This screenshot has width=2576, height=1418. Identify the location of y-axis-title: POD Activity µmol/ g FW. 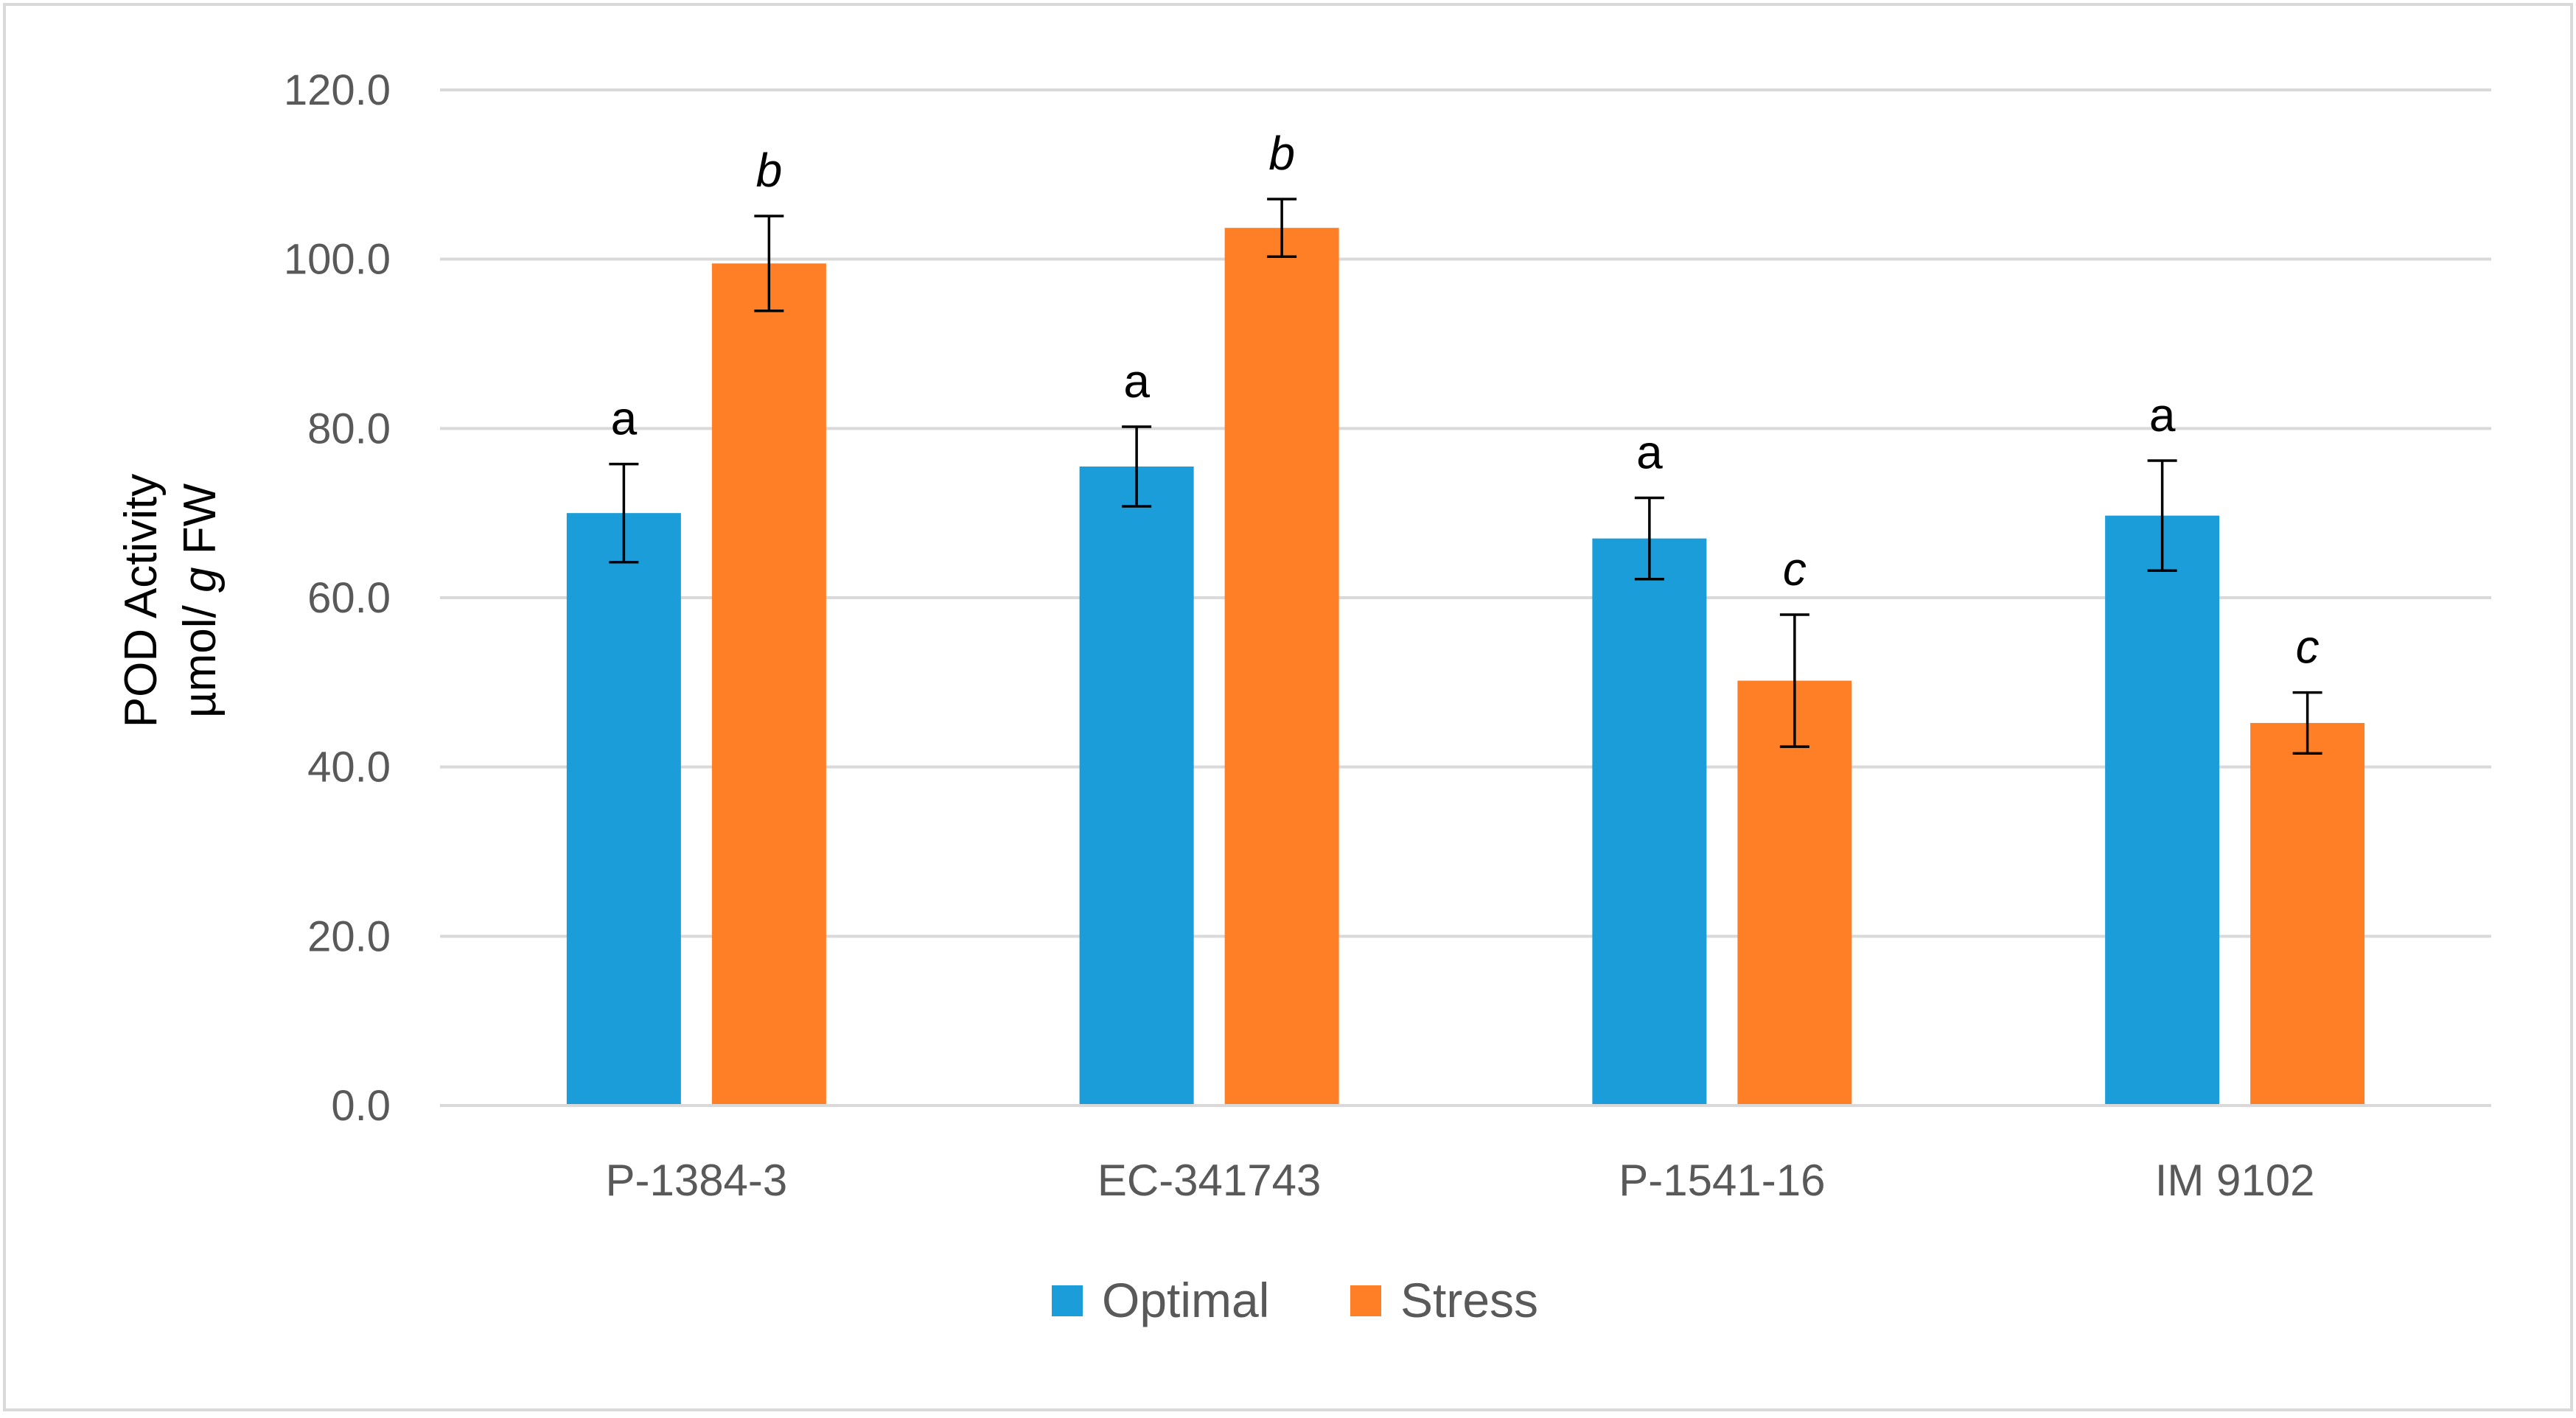
(171, 601).